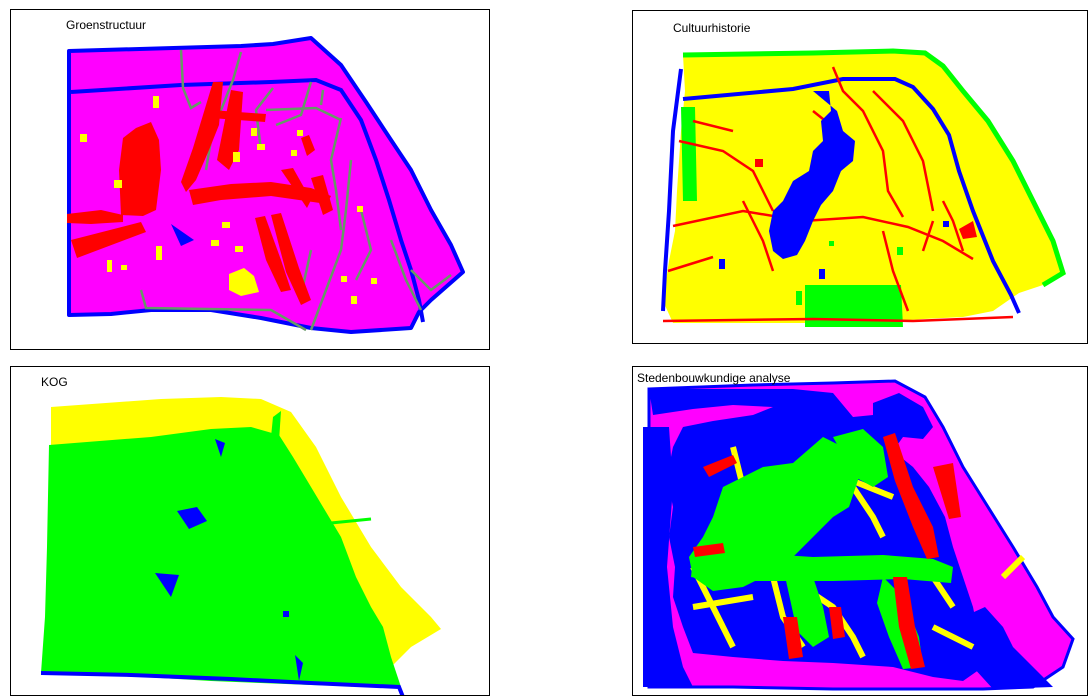 The height and width of the screenshot is (697, 1089). I want to click on blue-triangle-marker, so click(182, 235).